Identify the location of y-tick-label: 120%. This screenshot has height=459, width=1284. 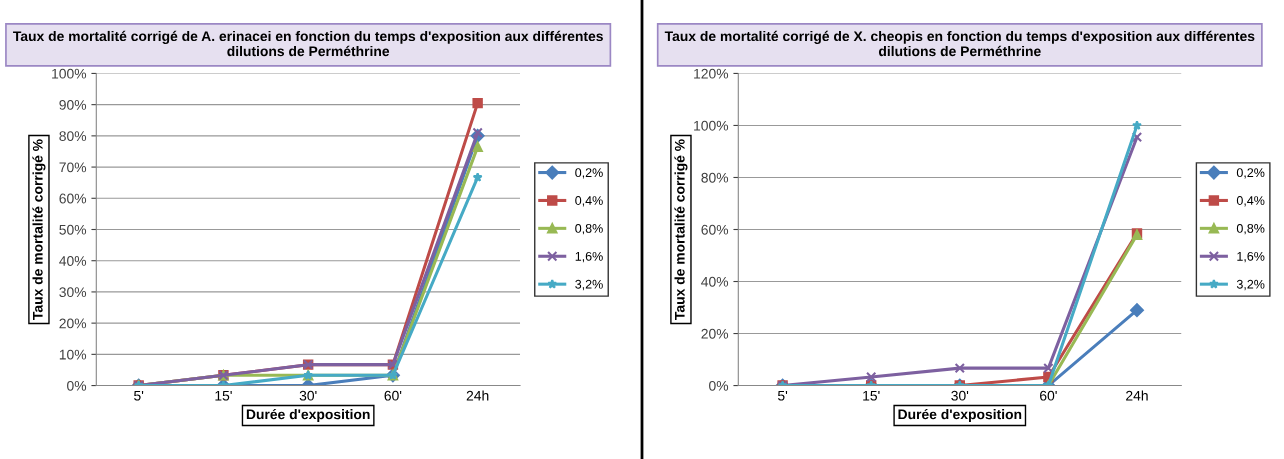
(711, 73).